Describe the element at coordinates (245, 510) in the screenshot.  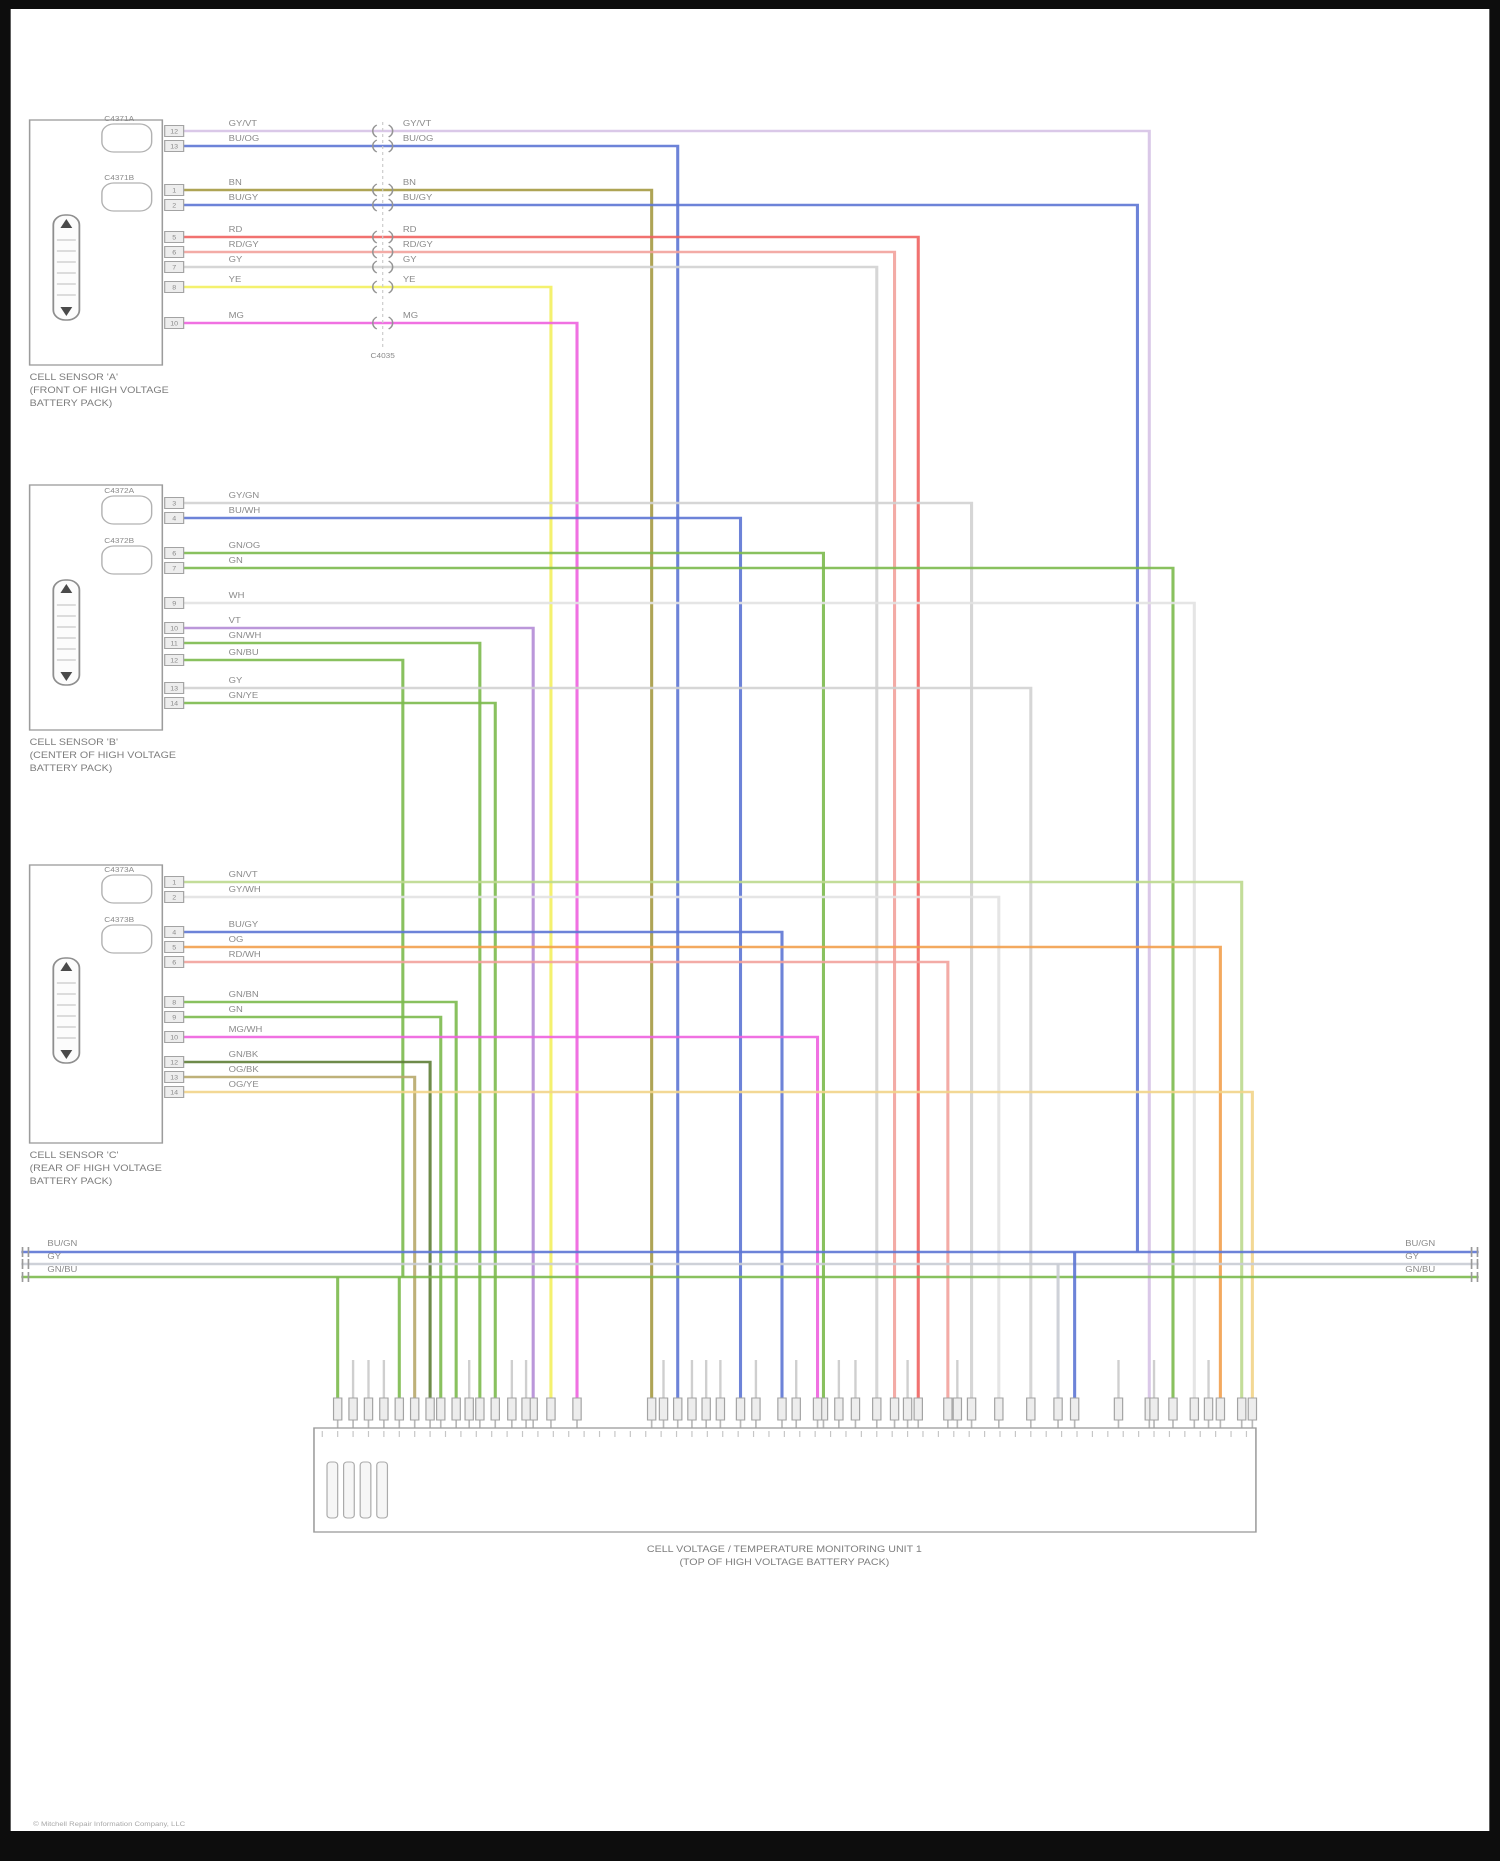
I see `wire-color-label: BU/WH` at that location.